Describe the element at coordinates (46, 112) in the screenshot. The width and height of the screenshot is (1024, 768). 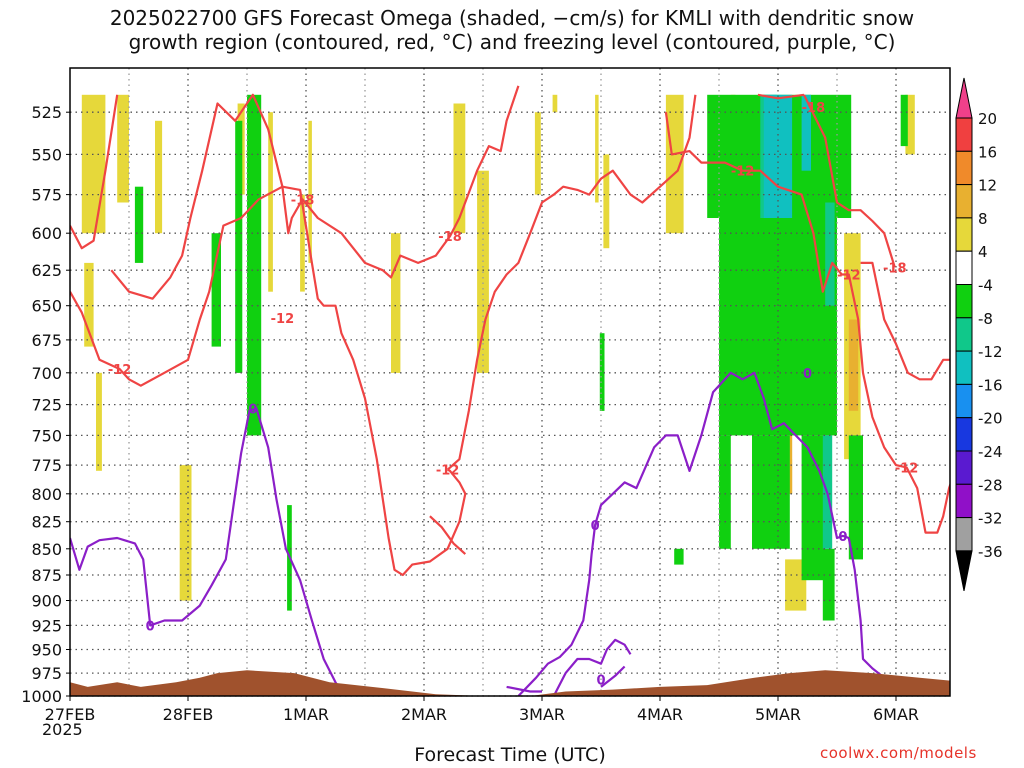
I see `y-tick-label: 525` at that location.